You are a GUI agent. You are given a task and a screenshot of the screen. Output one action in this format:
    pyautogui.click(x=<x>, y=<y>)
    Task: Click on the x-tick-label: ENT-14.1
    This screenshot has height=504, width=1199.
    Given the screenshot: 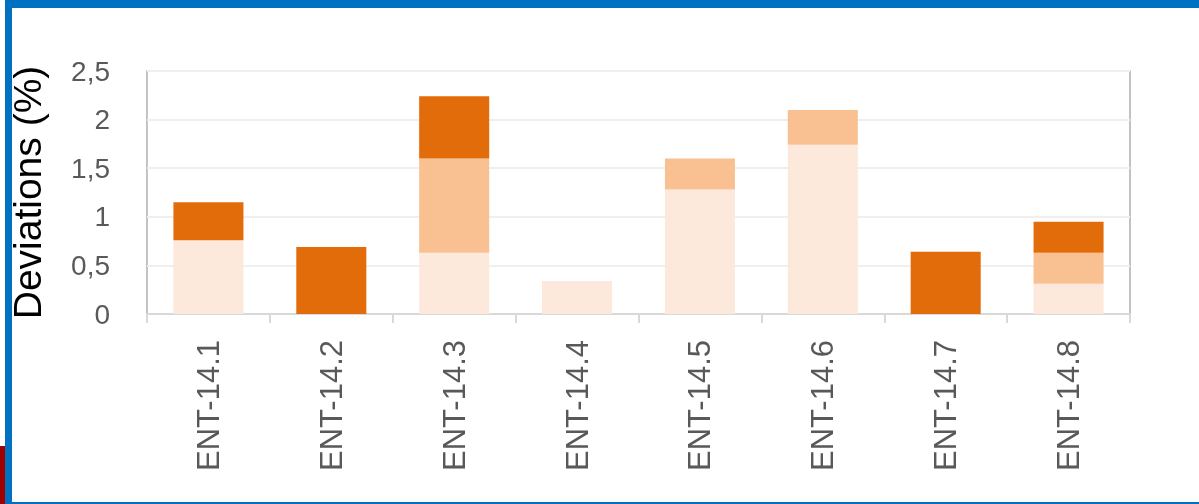 What is the action you would take?
    pyautogui.click(x=208, y=405)
    